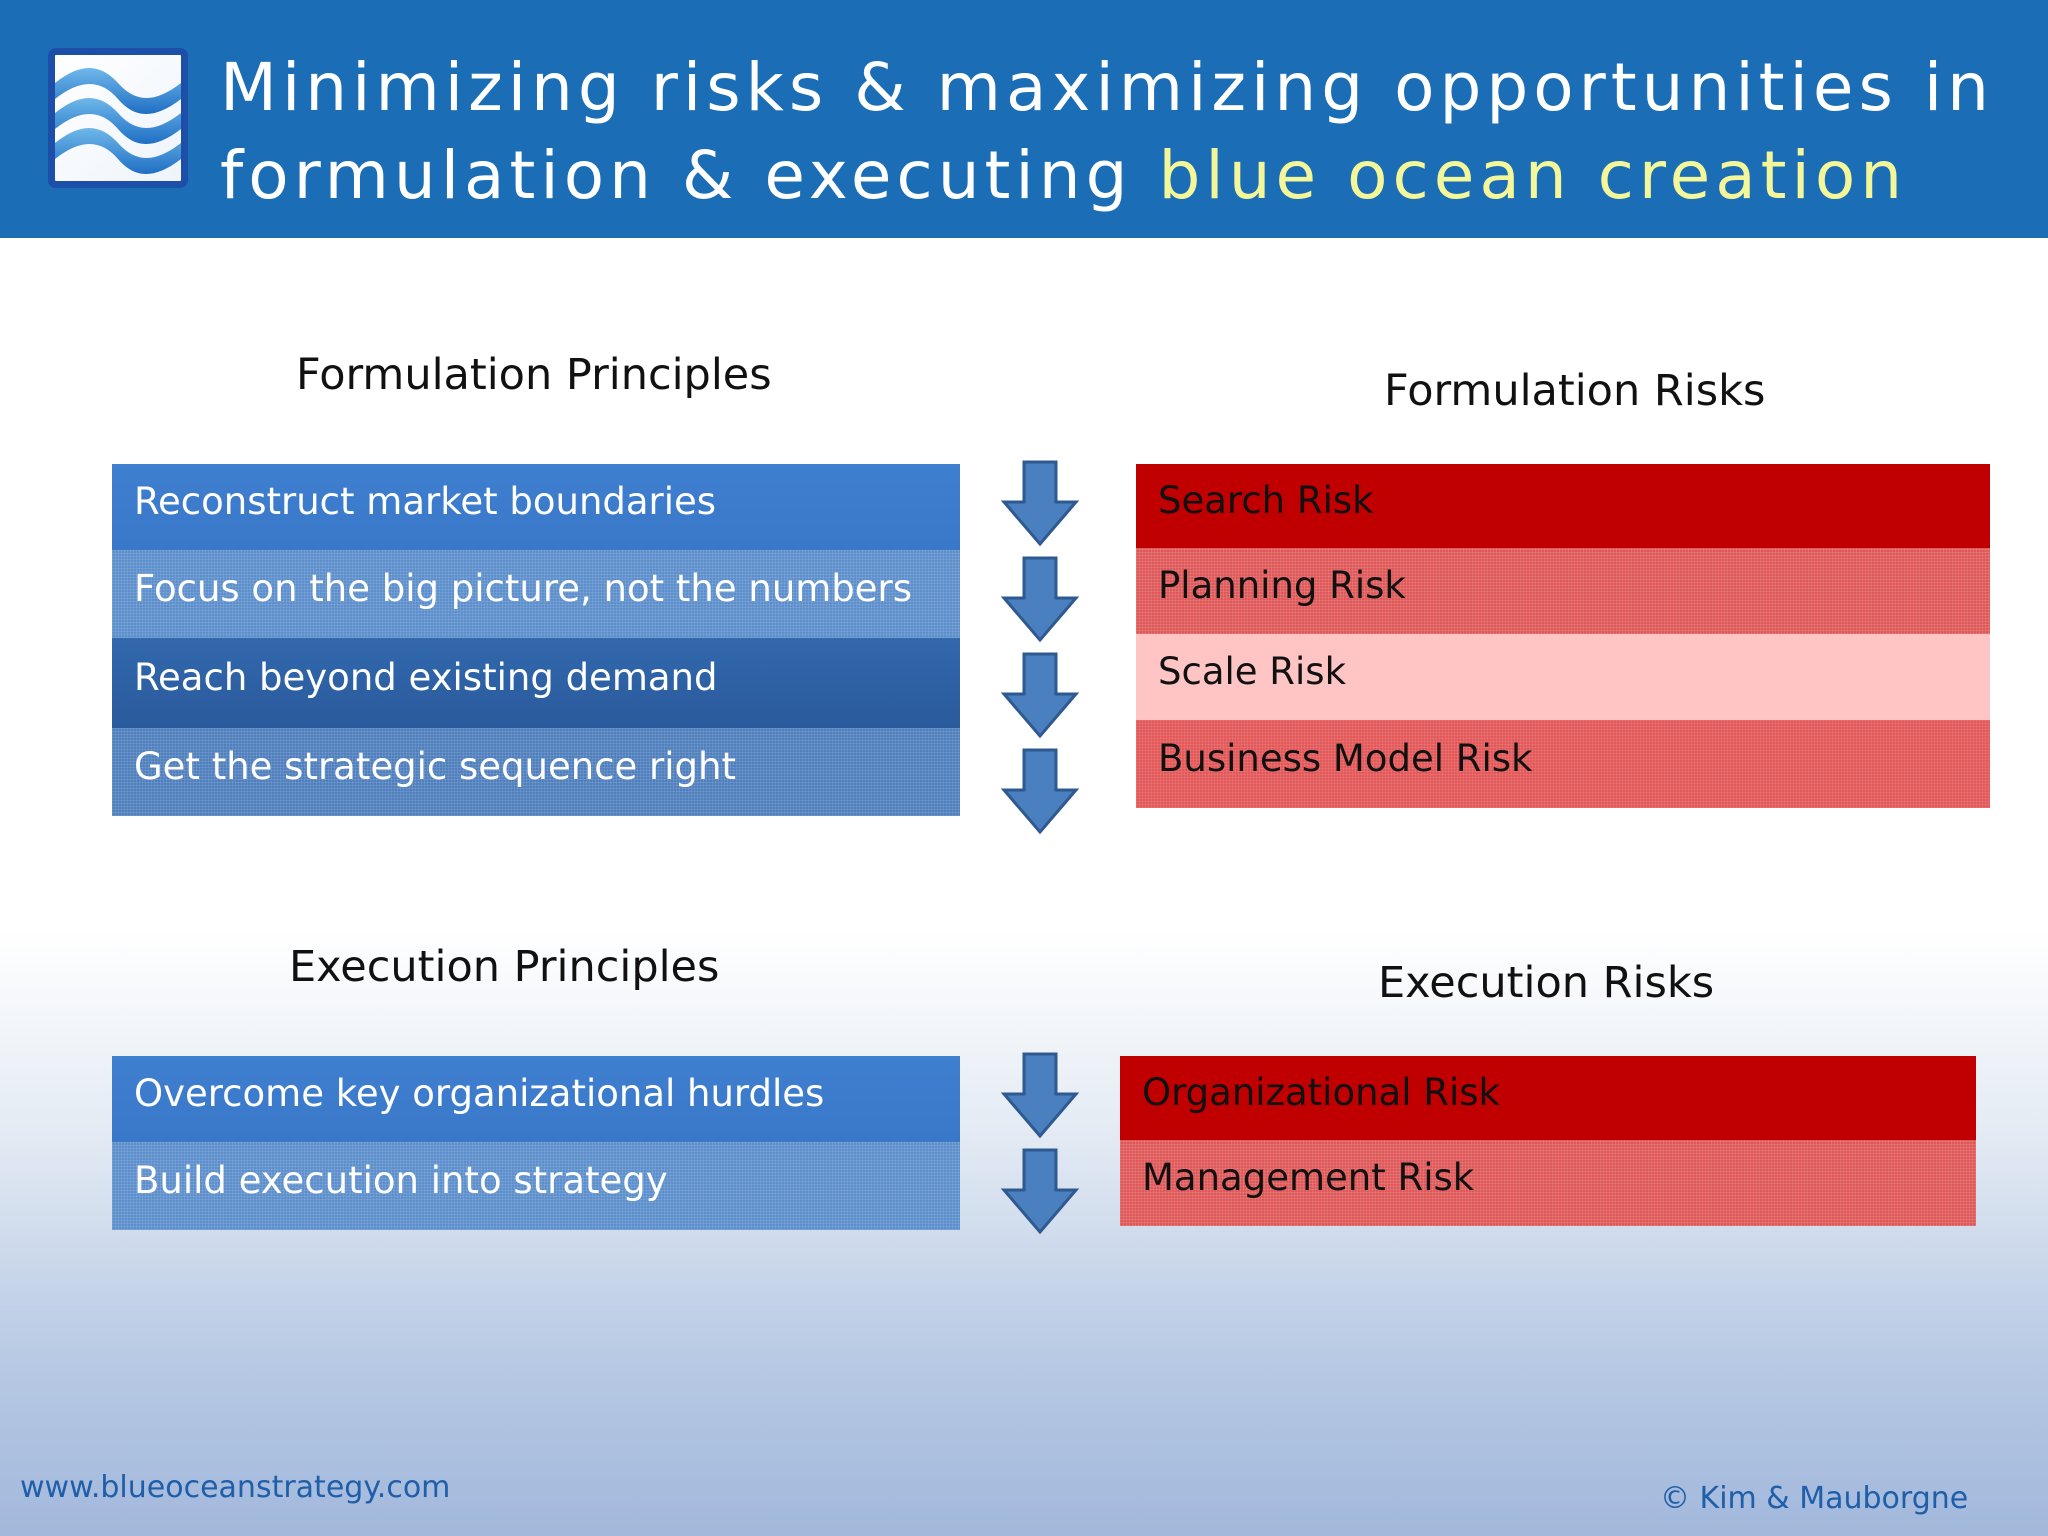 Image resolution: width=2048 pixels, height=1536 pixels. I want to click on website-link: www.blueoceanstrategy.com, so click(235, 1487).